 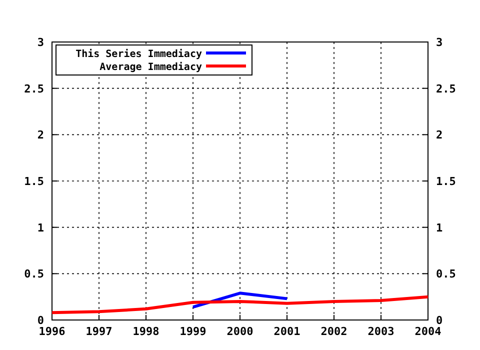 I want to click on x-tick-label: 2004, so click(x=428, y=331).